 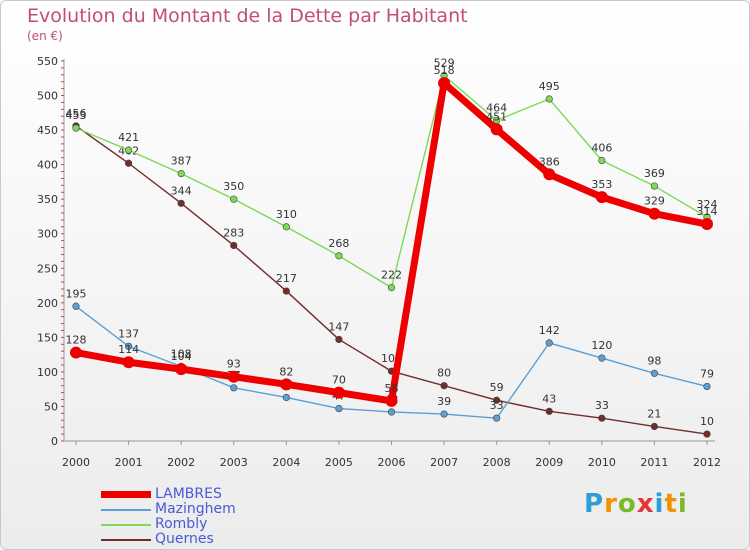 What do you see at coordinates (47, 199) in the screenshot?
I see `y-tick-label: 350` at bounding box center [47, 199].